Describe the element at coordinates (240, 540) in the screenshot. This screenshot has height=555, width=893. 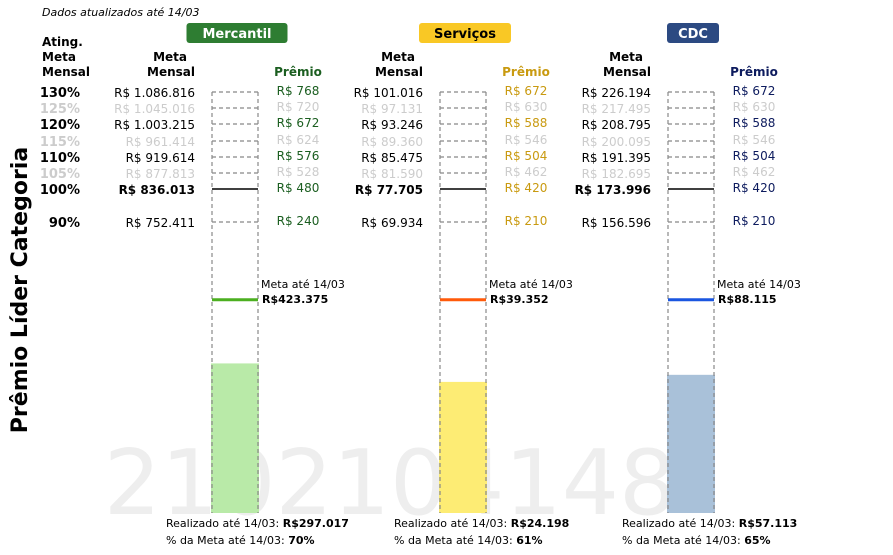
I see `pct-footer: % da Meta até 14/03: 70%` at that location.